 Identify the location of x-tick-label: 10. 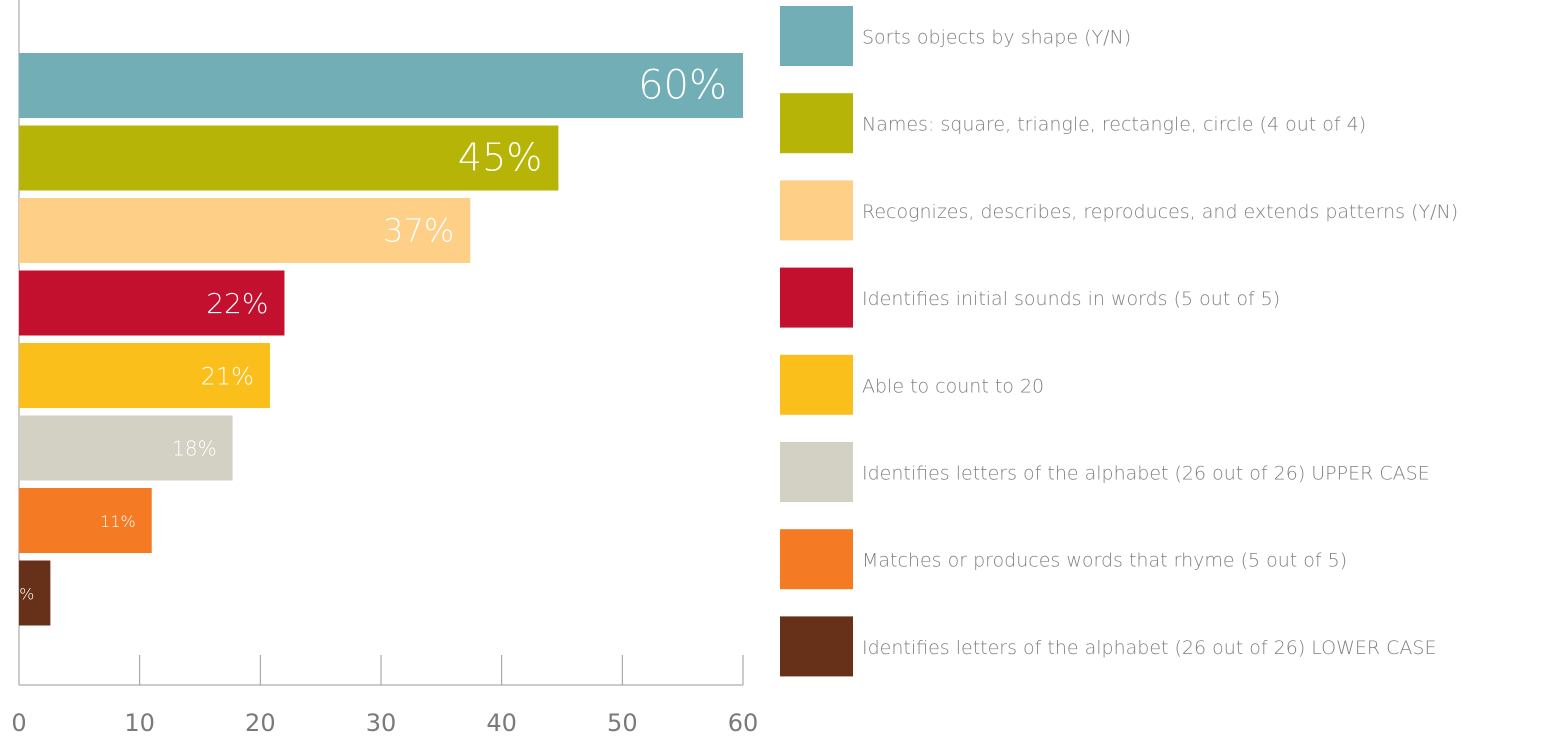
(139, 723).